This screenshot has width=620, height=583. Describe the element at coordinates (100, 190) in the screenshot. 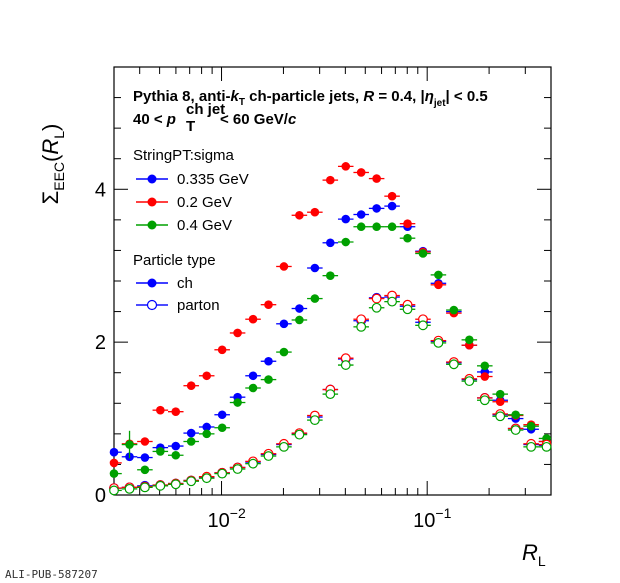

I see `y-tick-label: 4` at that location.